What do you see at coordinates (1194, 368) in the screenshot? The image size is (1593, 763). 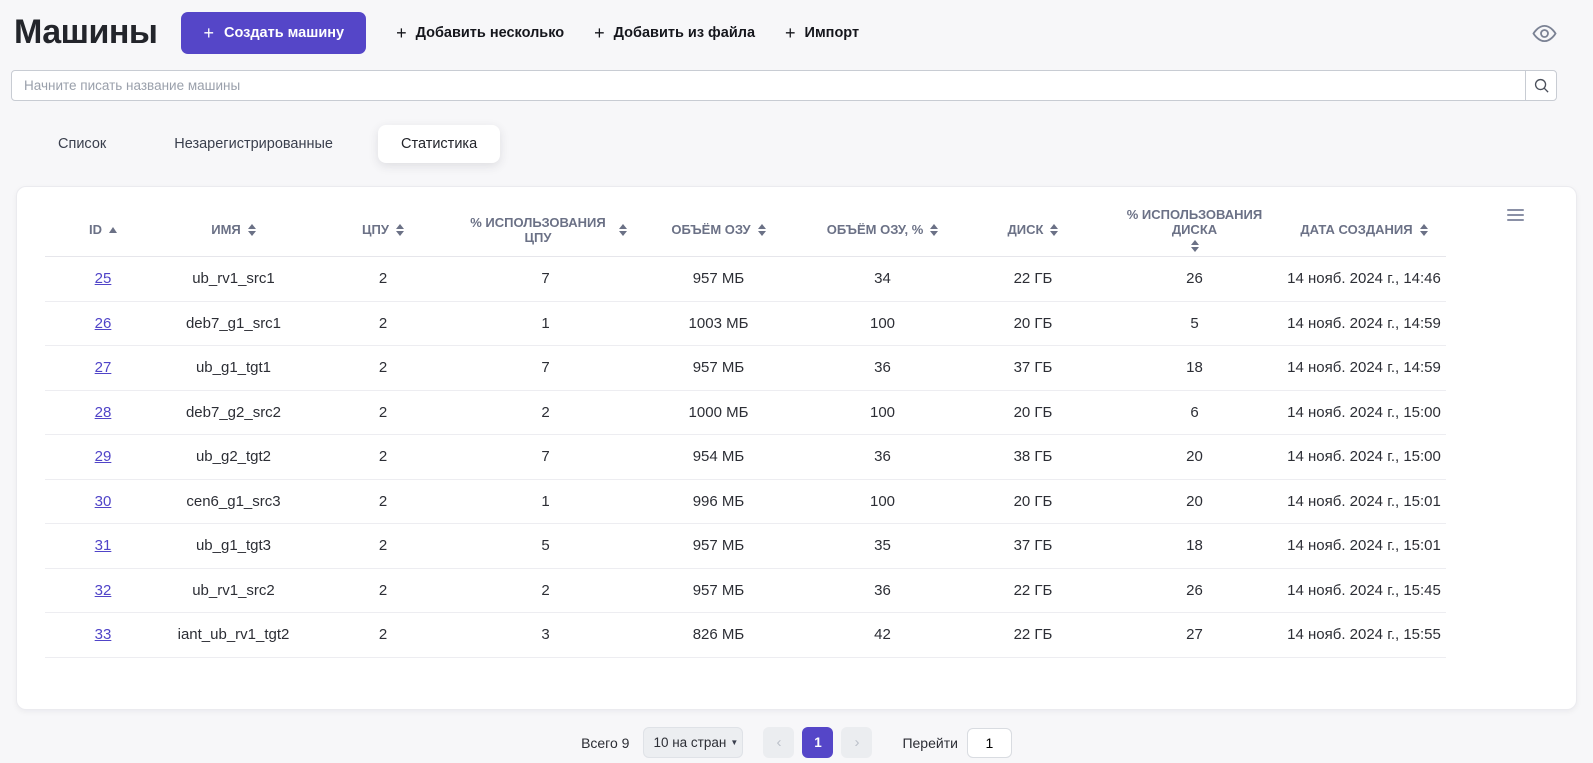 I see `table-cell: 18` at bounding box center [1194, 368].